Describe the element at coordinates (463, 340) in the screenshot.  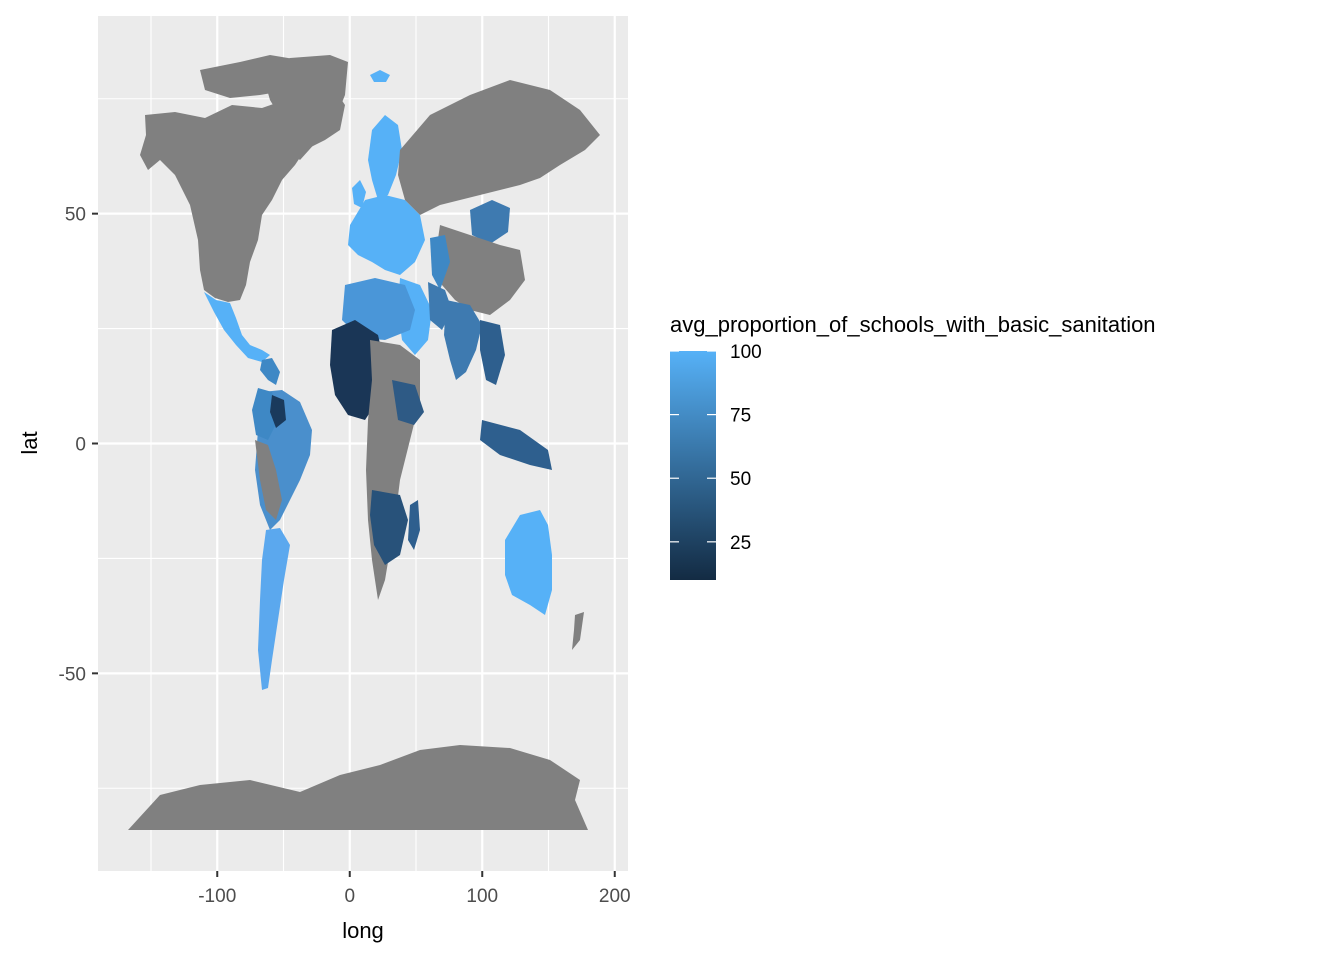
I see `country-india` at that location.